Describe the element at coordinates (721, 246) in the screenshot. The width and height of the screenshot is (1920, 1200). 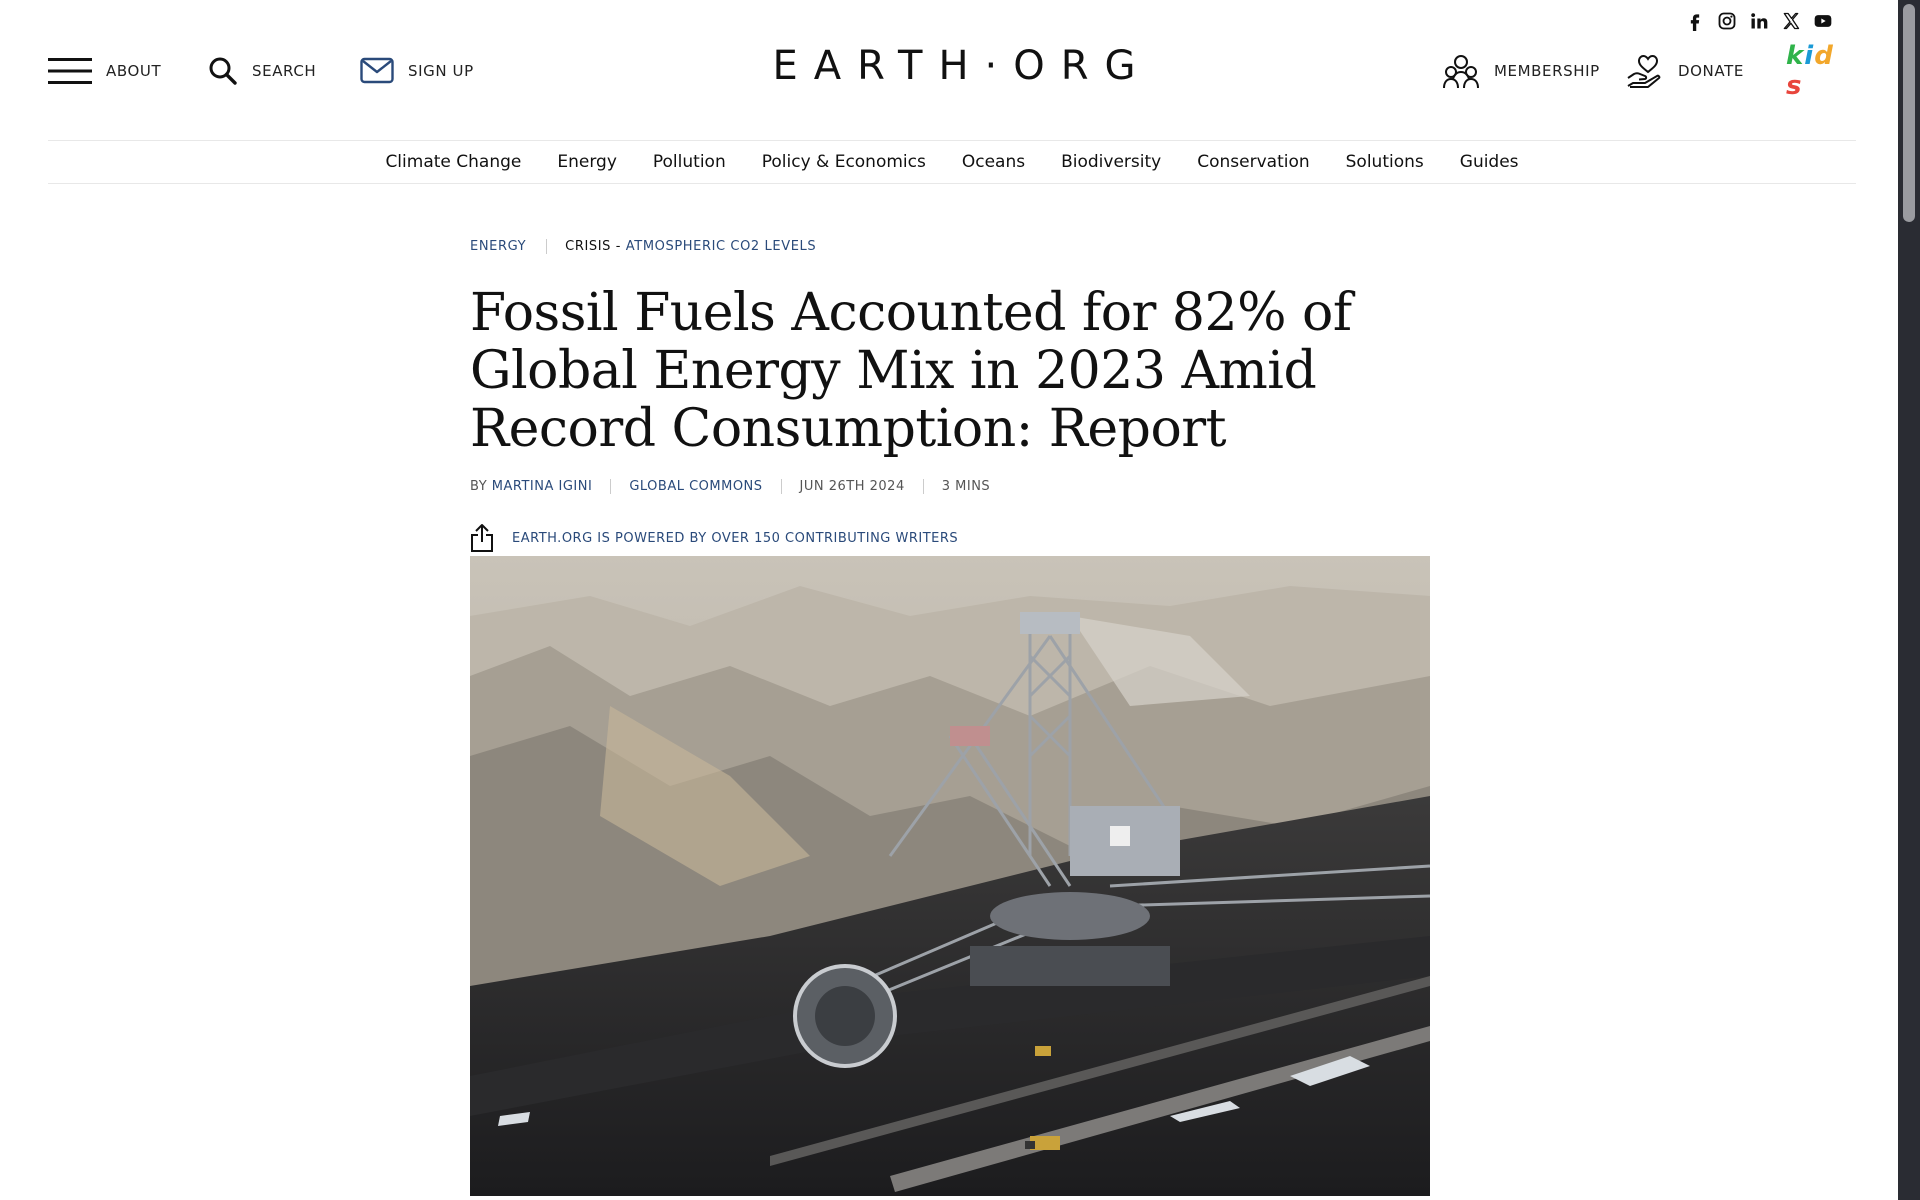
I see `crisis-label: ATMOSPHERIC CO2 LEVELS` at that location.